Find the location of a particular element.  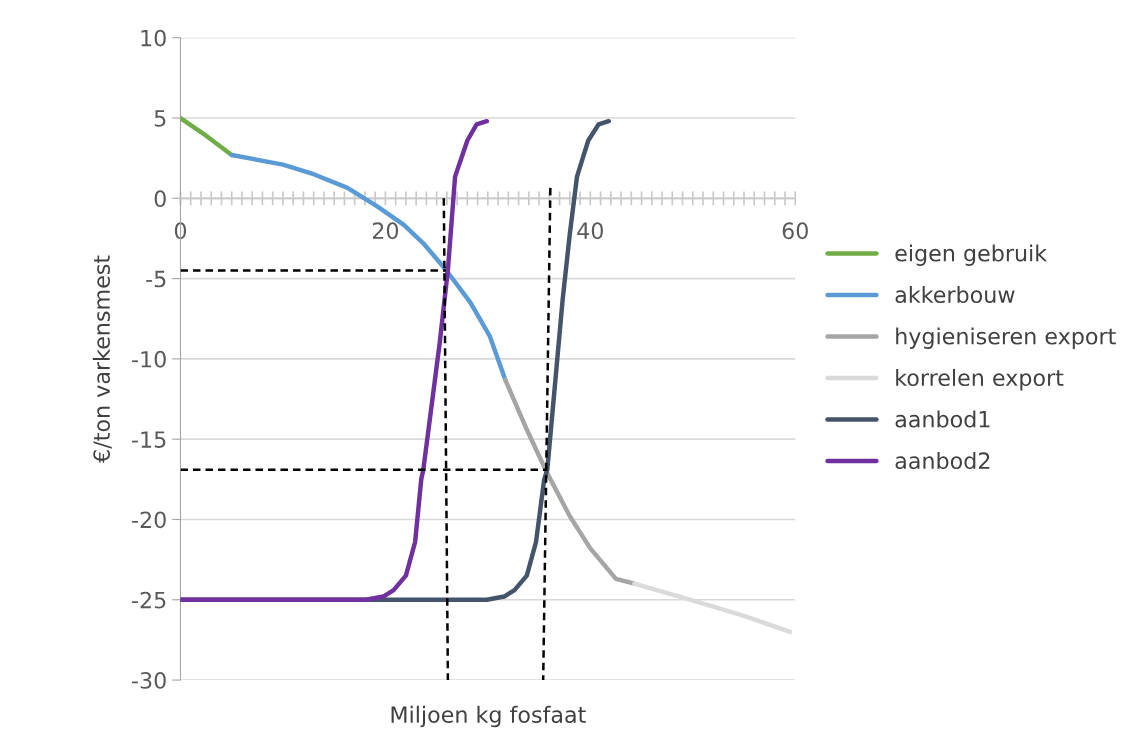

legend-label: korrelen export is located at coordinates (980, 379).